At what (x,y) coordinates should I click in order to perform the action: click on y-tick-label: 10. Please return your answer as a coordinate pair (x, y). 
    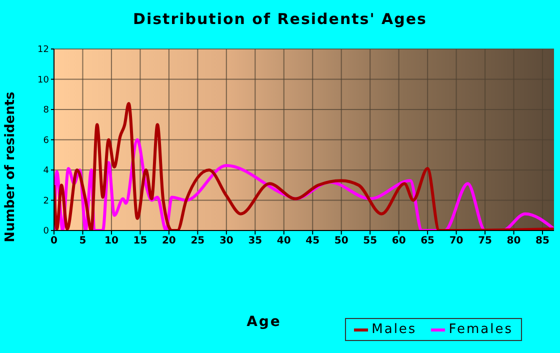
    Looking at the image, I should click on (44, 80).